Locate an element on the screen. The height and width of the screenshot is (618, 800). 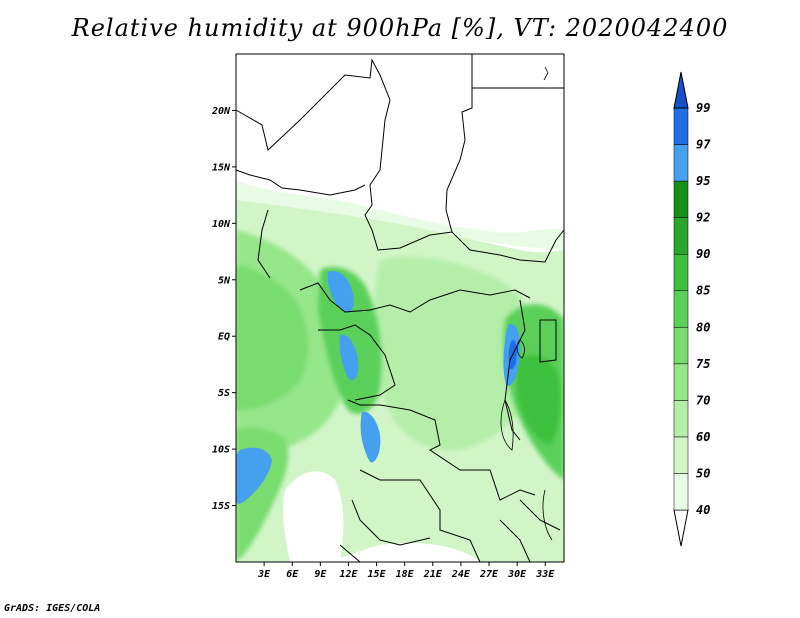
lon-tick-label: 27E is located at coordinates (489, 574).